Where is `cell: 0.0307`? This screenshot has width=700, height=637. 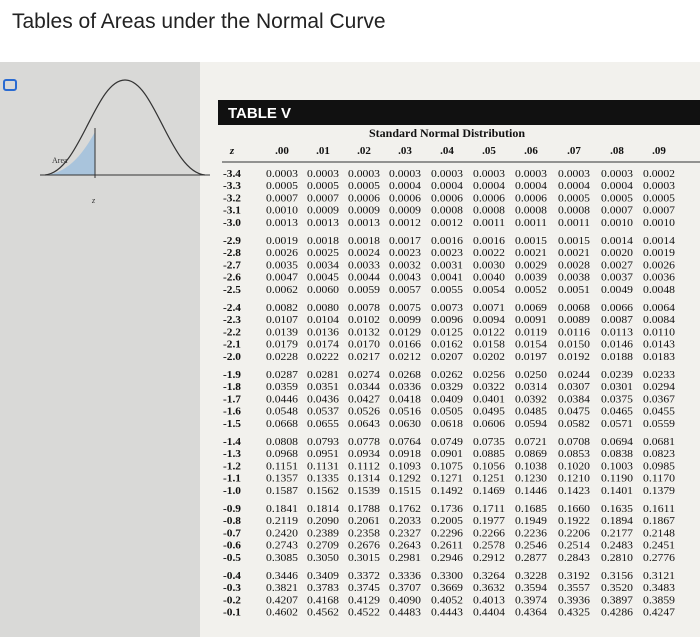 cell: 0.0307 is located at coordinates (574, 387).